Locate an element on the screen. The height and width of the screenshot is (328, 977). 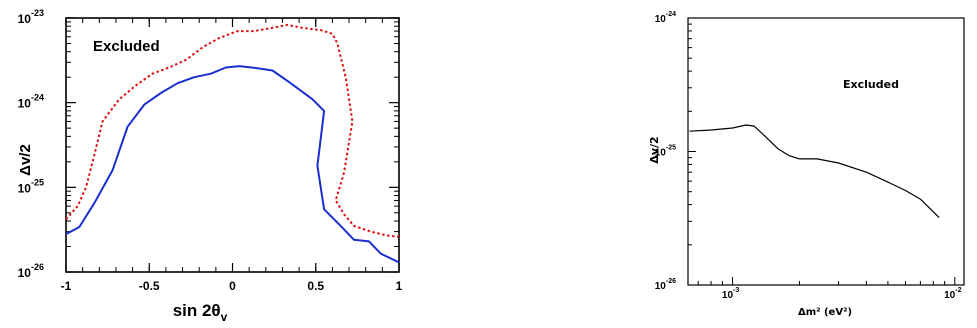
right-y-tick-label: 10-25 is located at coordinates (665, 152).